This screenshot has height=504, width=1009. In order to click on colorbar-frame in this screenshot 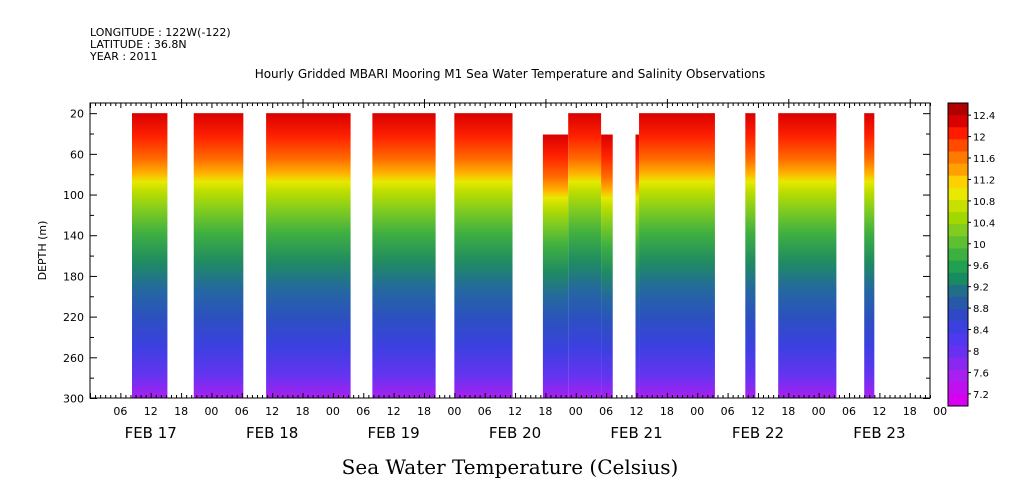, I will do `click(958, 254)`.